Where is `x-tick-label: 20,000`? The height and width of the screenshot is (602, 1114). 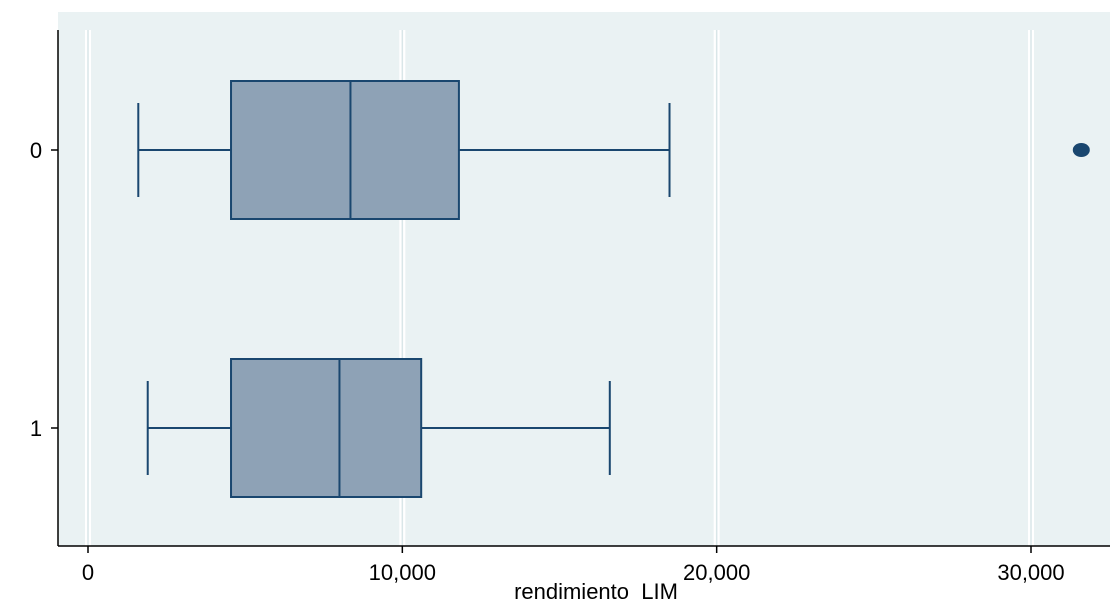
x-tick-label: 20,000 is located at coordinates (716, 572).